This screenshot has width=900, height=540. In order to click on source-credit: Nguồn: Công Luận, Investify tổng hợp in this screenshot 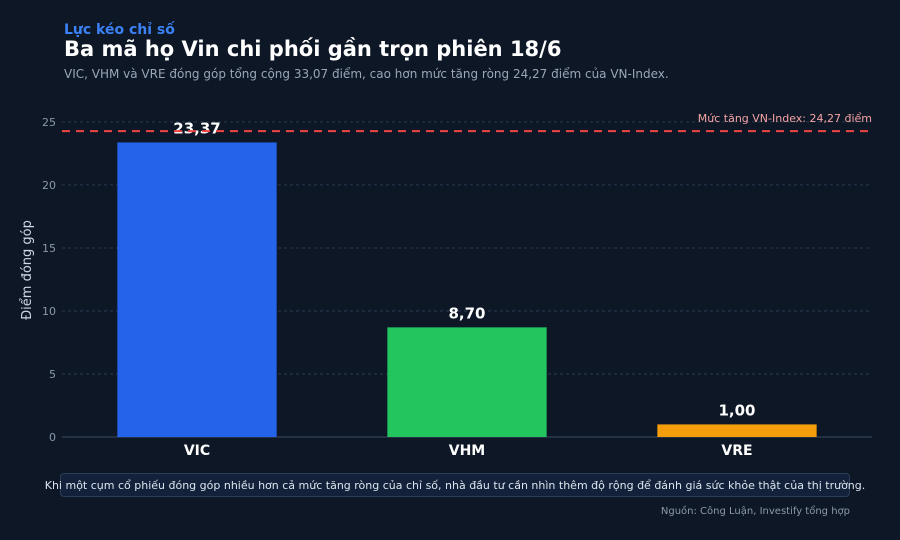, I will do `click(755, 511)`.